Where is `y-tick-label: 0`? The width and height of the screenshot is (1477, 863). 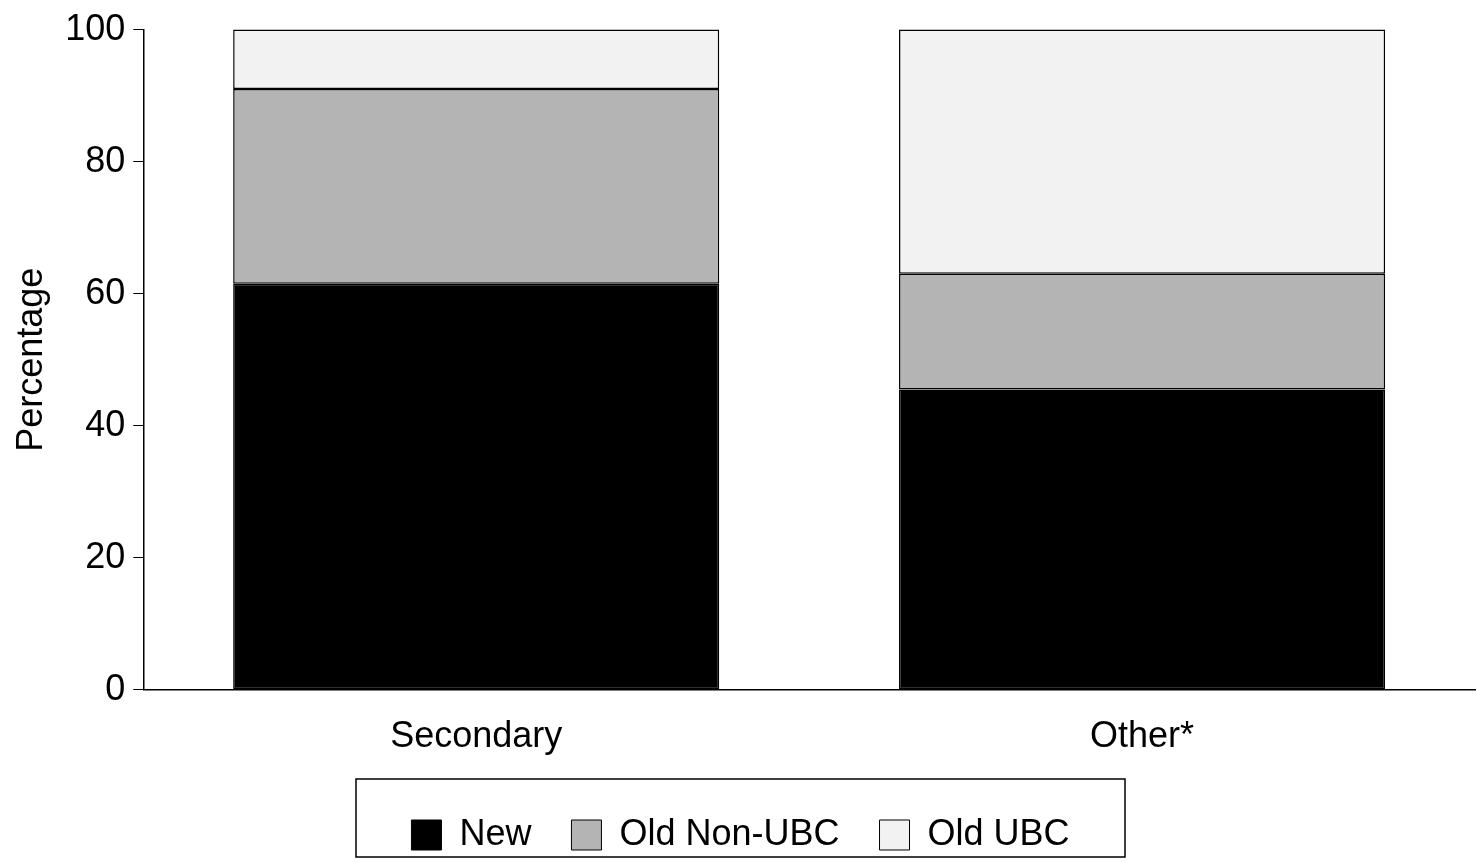 y-tick-label: 0 is located at coordinates (115, 687).